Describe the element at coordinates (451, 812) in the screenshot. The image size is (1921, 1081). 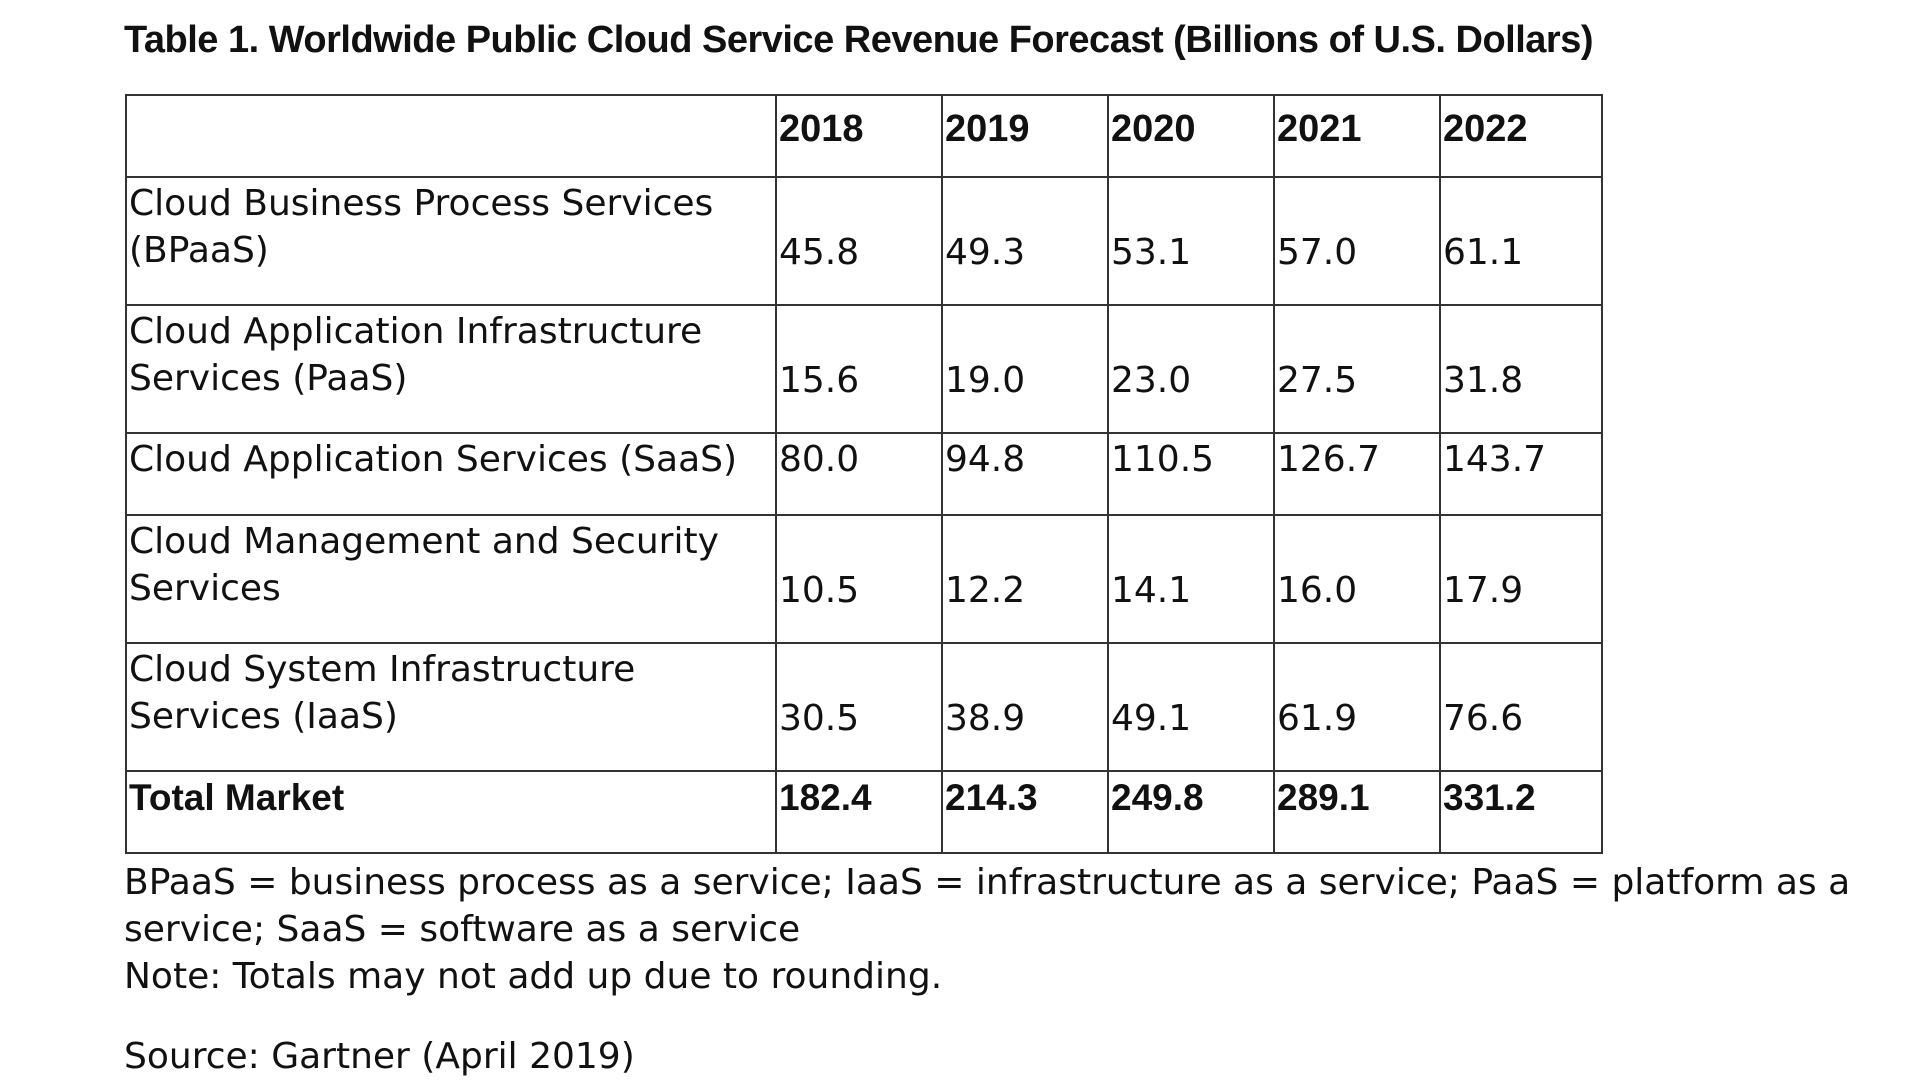
I see `total-label: Total Market` at that location.